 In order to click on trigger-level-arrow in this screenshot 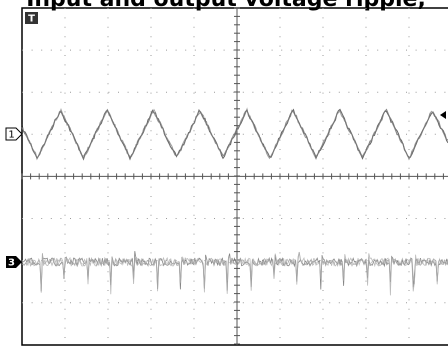, I will do `click(443, 115)`.